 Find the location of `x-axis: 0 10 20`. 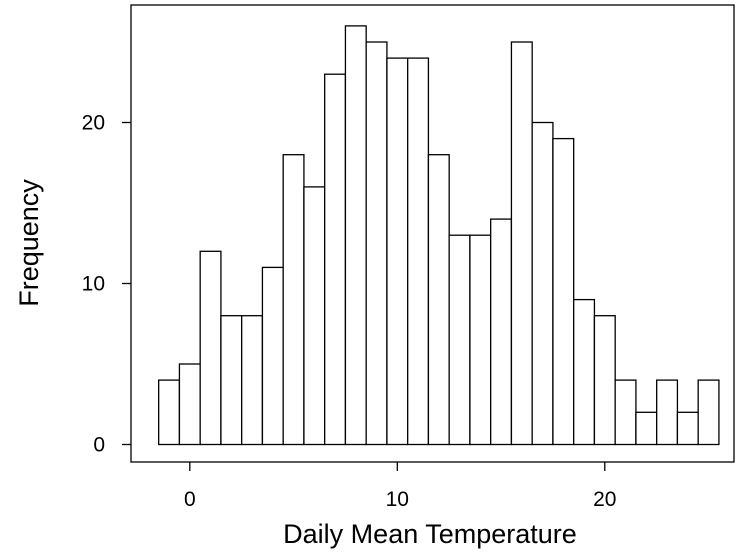

x-axis: 0 10 20 is located at coordinates (400, 486).